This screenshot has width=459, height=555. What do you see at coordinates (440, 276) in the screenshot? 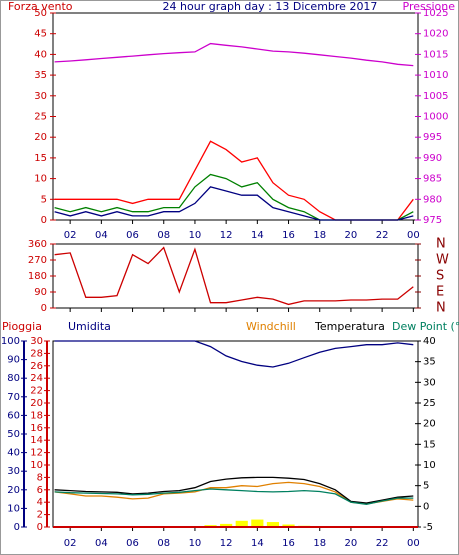
I see `y-tick-label: S` at bounding box center [440, 276].